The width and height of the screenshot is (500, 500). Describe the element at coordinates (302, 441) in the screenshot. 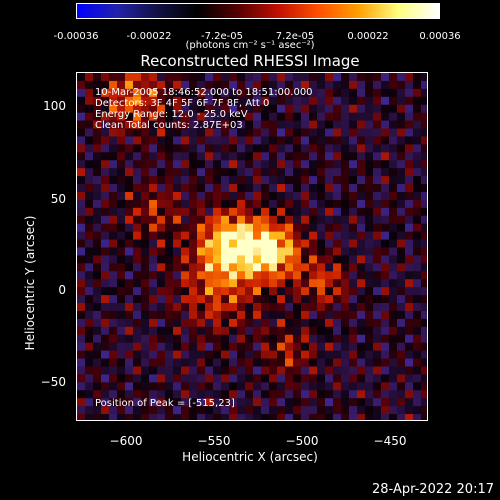

I see `x-tick-label: −500` at that location.